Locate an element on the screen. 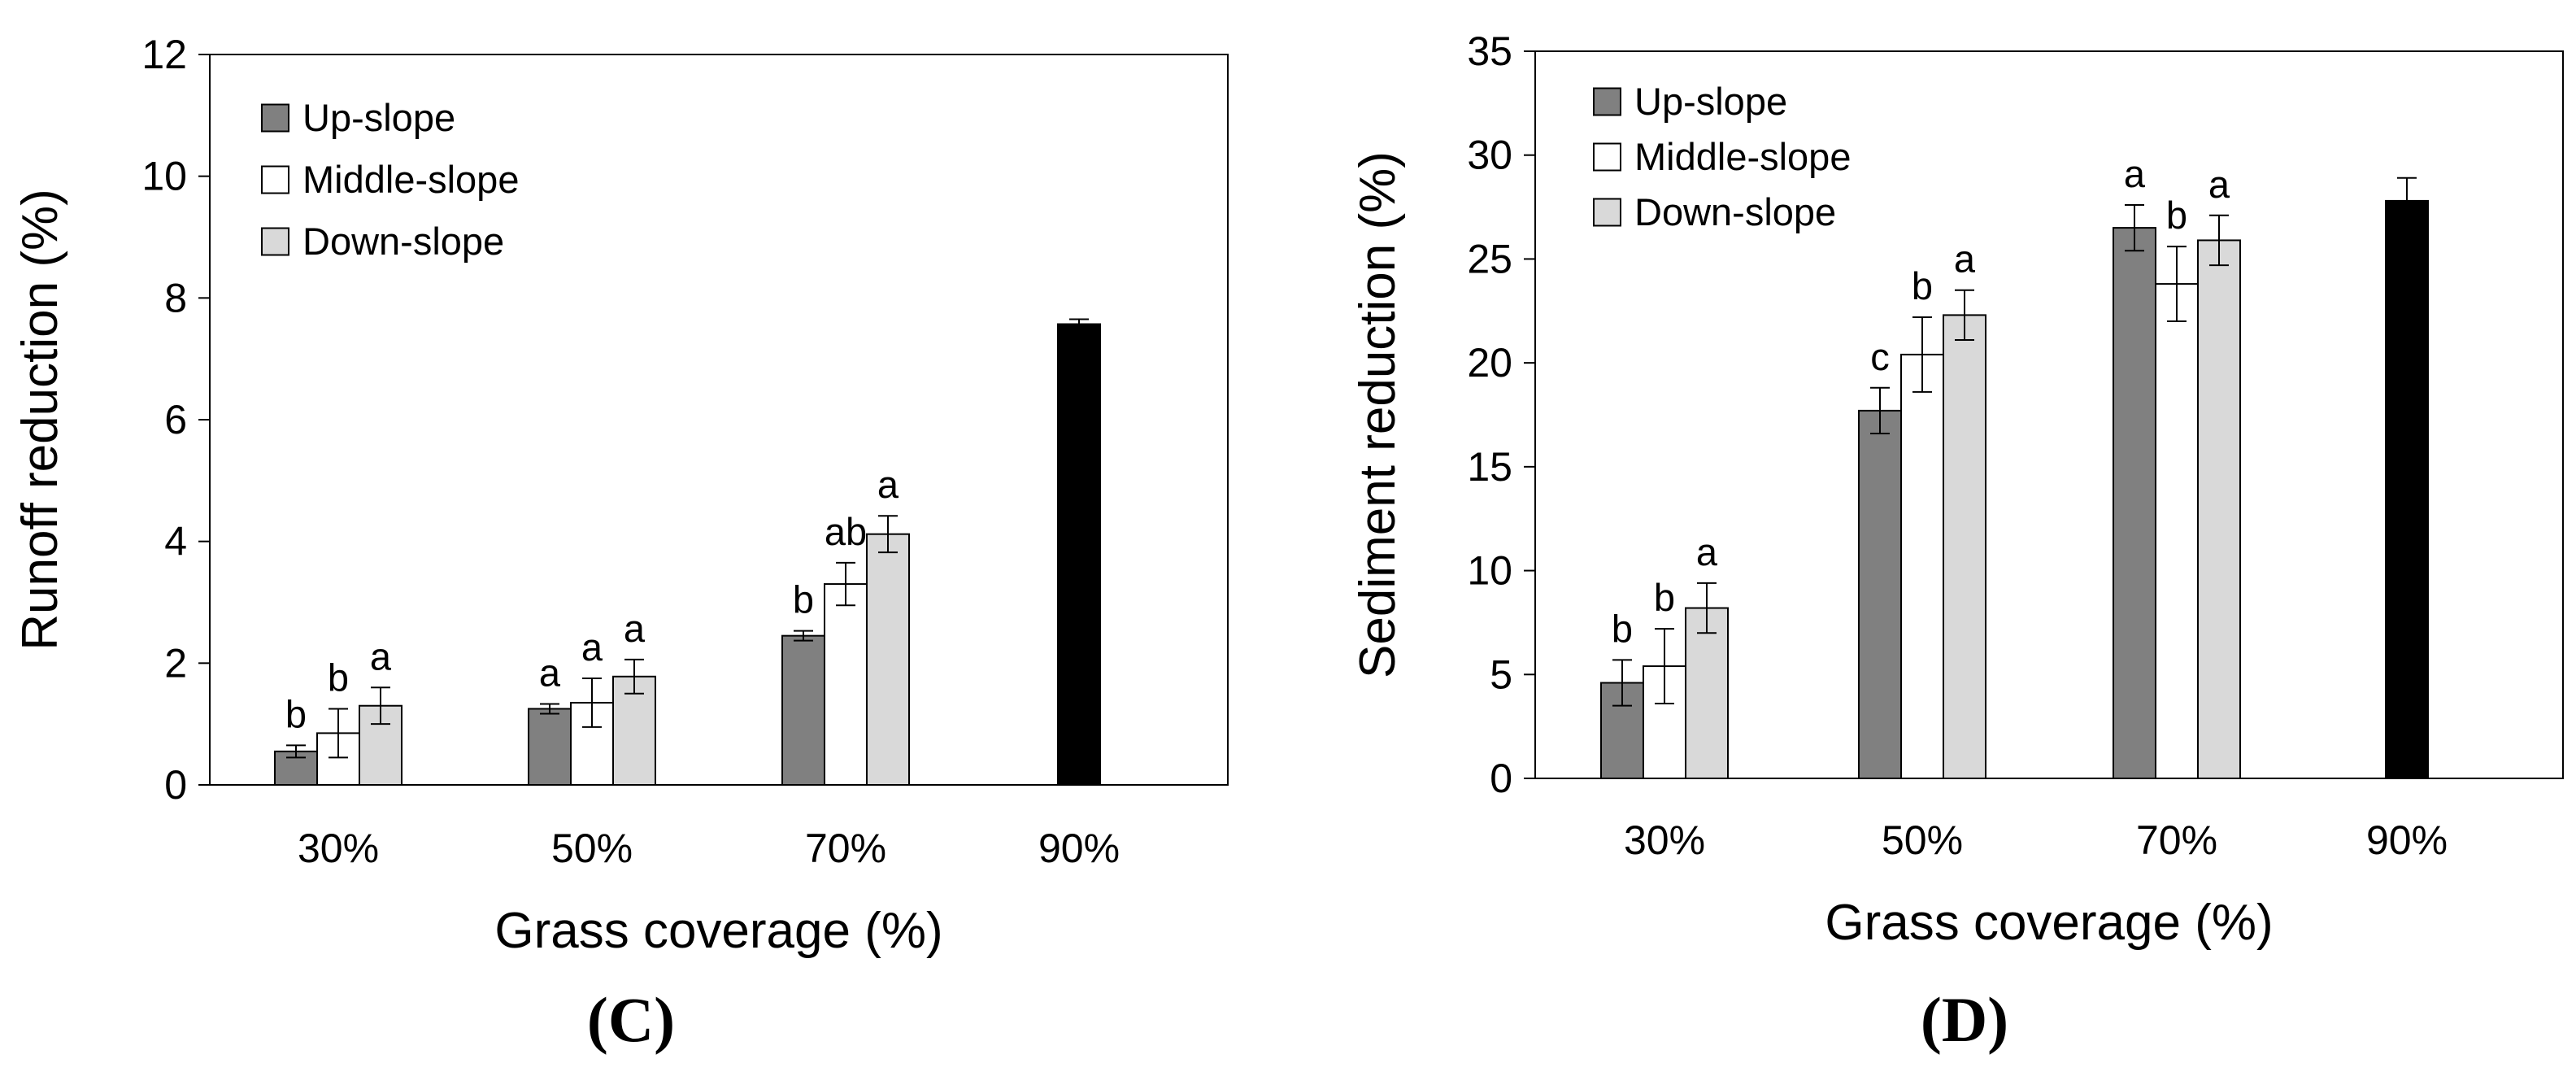 Image resolution: width=2576 pixels, height=1072 pixels. significance-label: ab is located at coordinates (846, 531).